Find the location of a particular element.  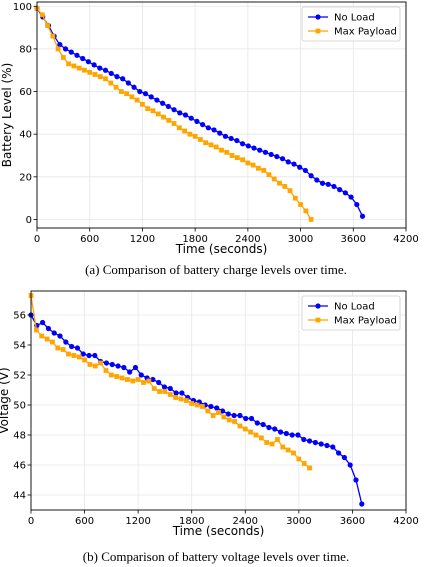

y-tick-label: 50 is located at coordinates (19, 406).